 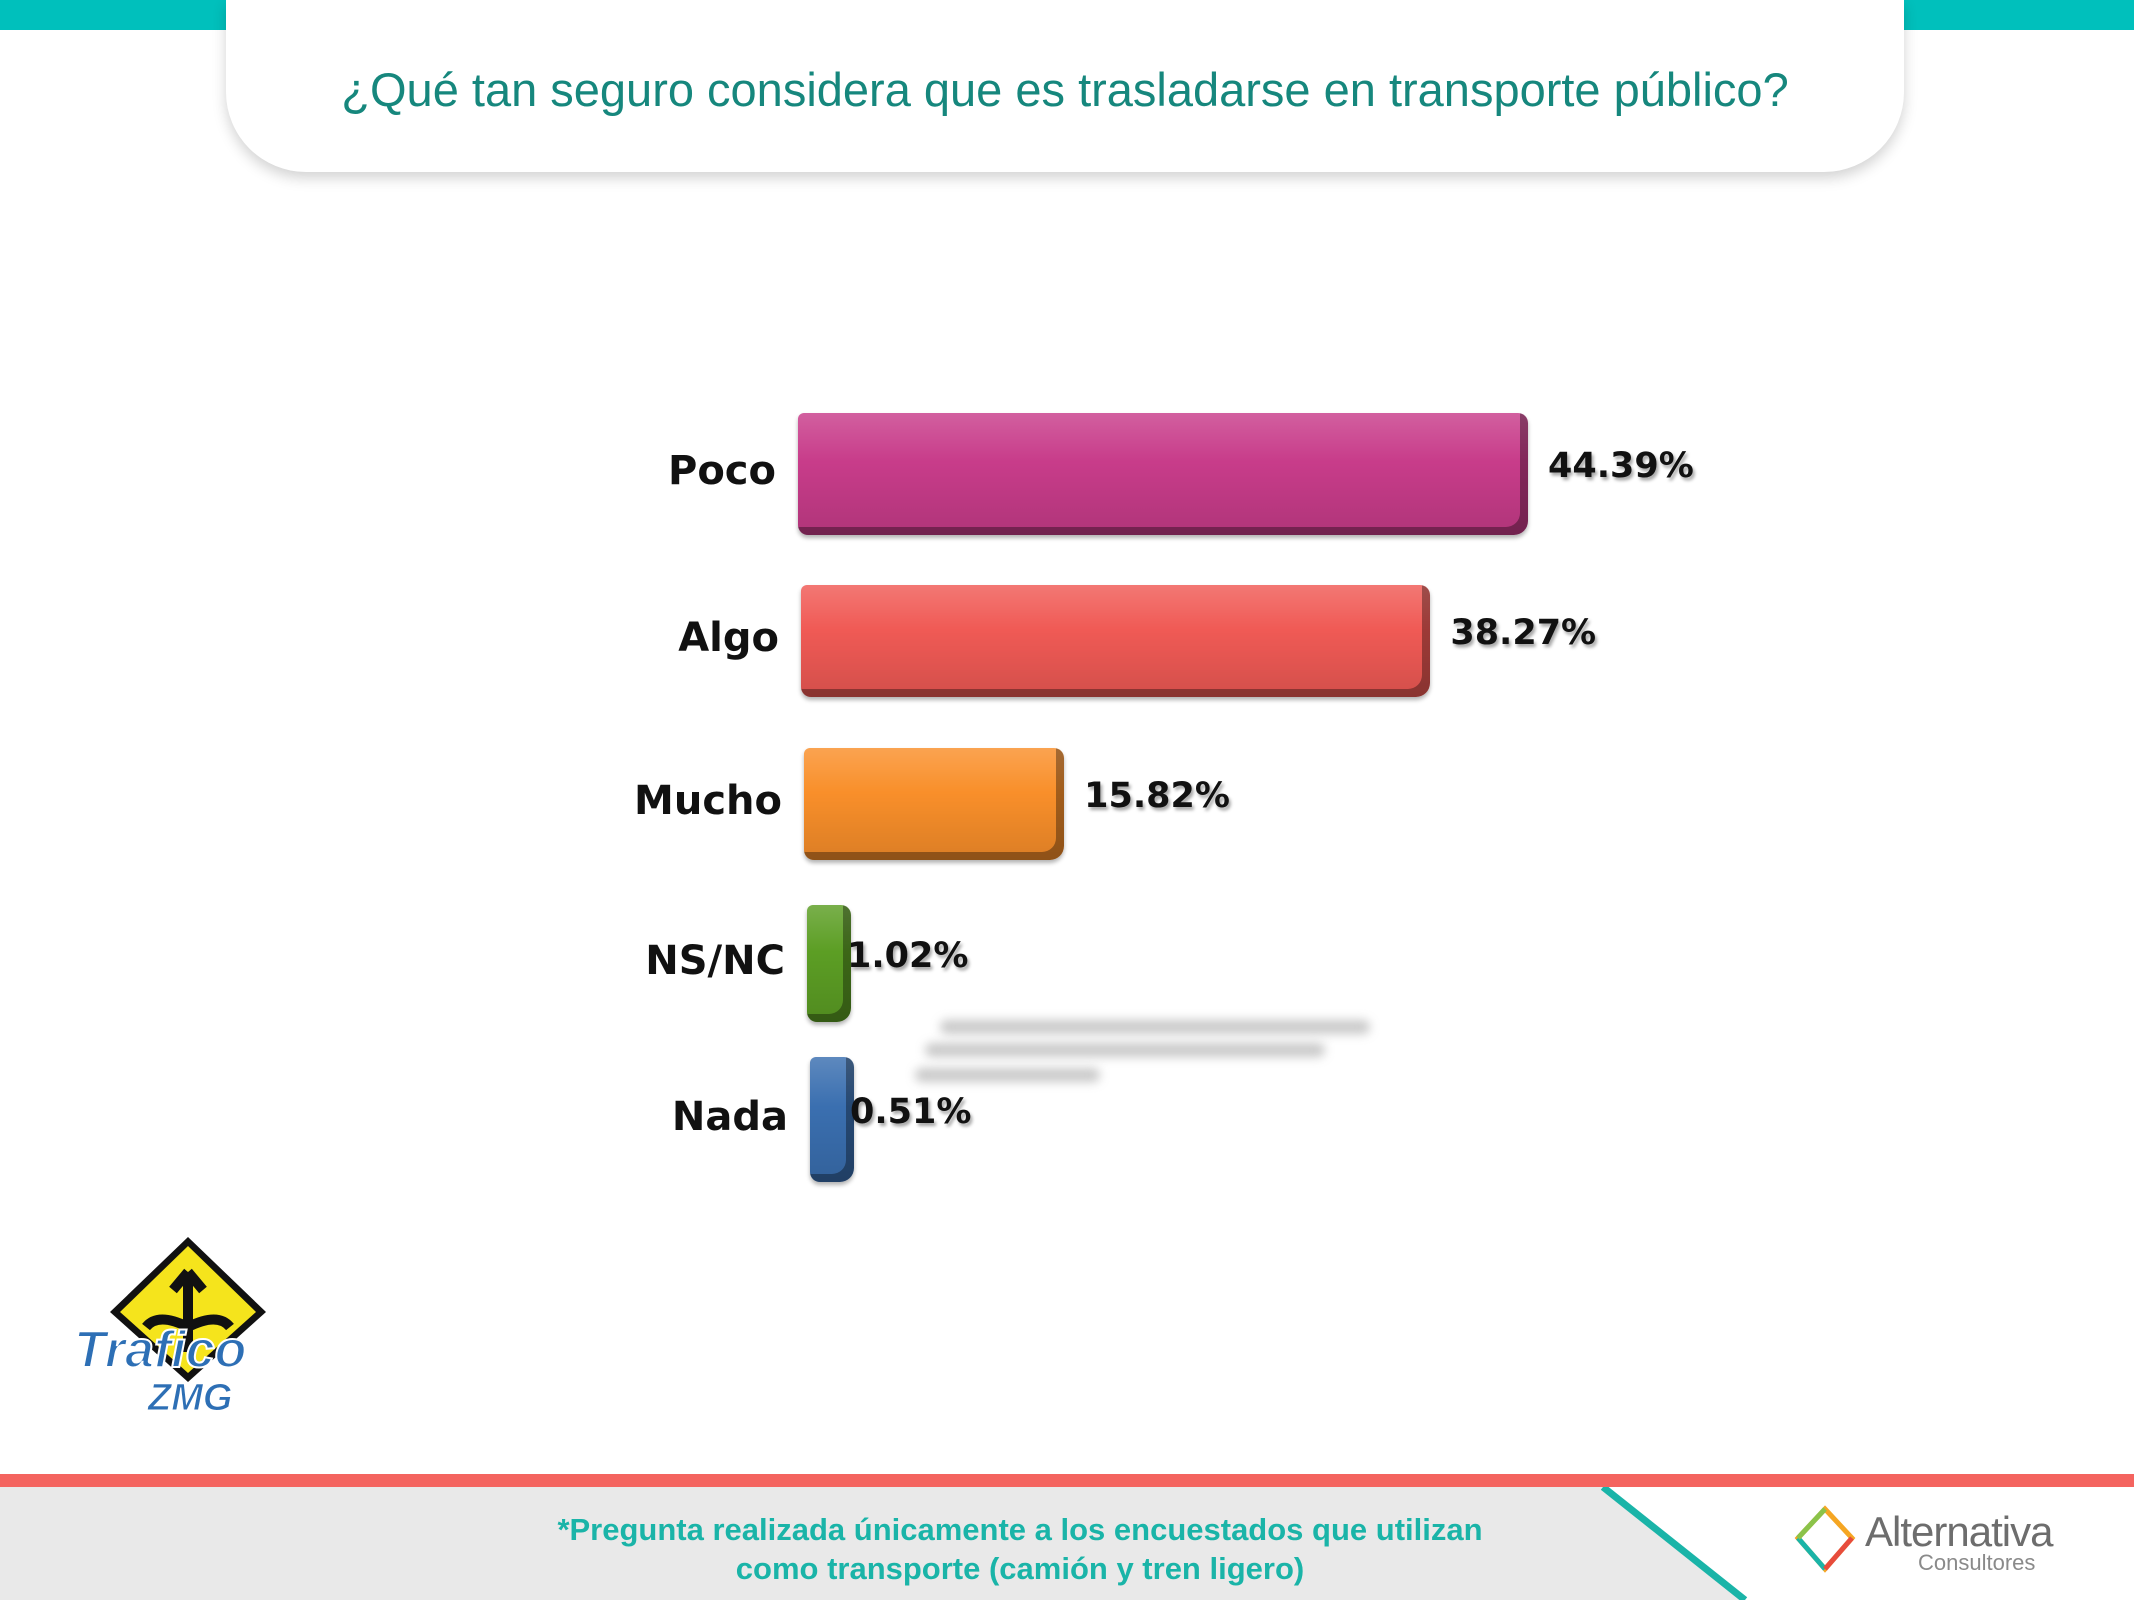 What do you see at coordinates (1825, 1539) in the screenshot?
I see `alternativa-logo-icon` at bounding box center [1825, 1539].